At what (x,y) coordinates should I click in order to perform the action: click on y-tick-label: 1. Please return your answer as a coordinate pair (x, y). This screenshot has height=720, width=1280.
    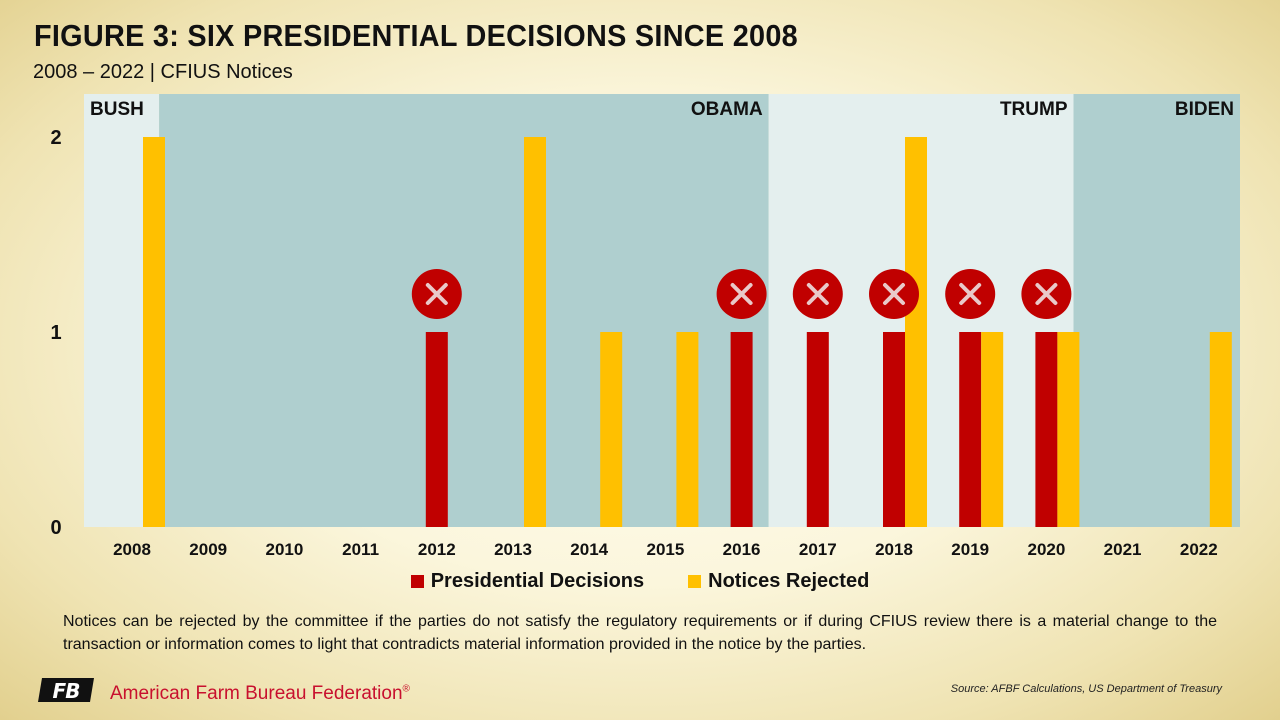
    Looking at the image, I should click on (55, 333).